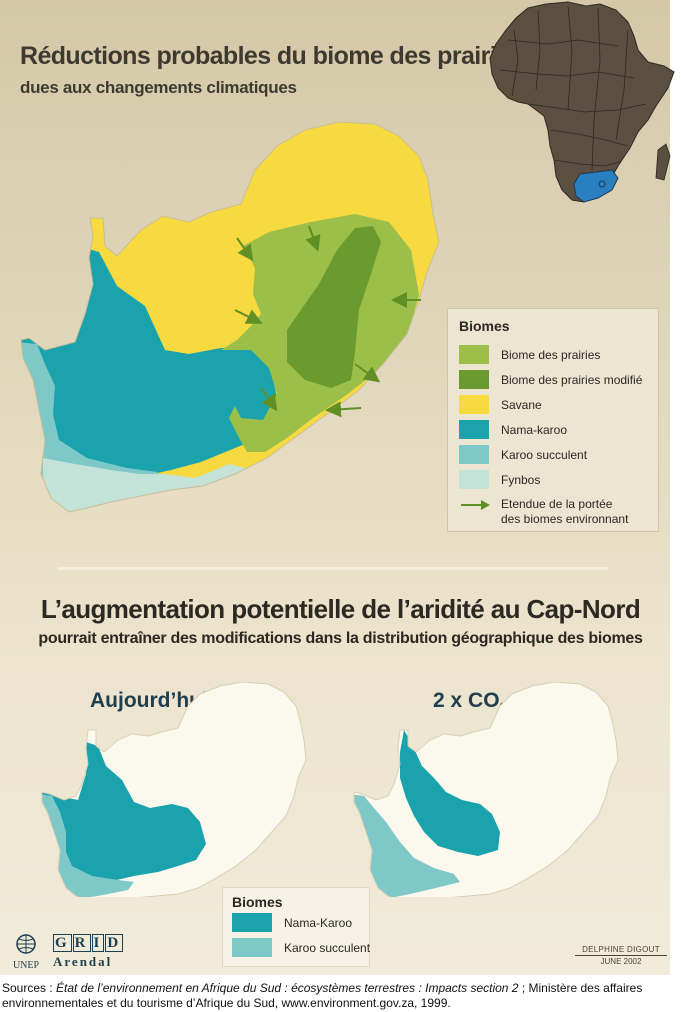 The height and width of the screenshot is (1012, 681). I want to click on legend-arrow-label-line1: Etendue de la portée, so click(557, 504).